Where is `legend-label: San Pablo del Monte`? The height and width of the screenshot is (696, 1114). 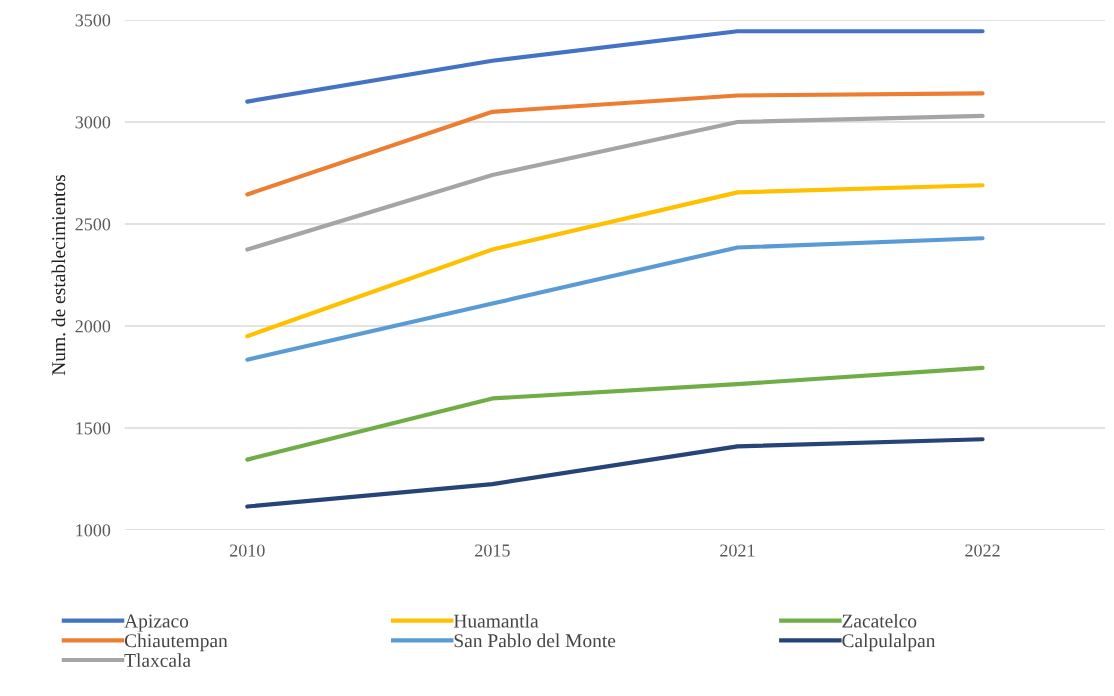
legend-label: San Pablo del Monte is located at coordinates (535, 640).